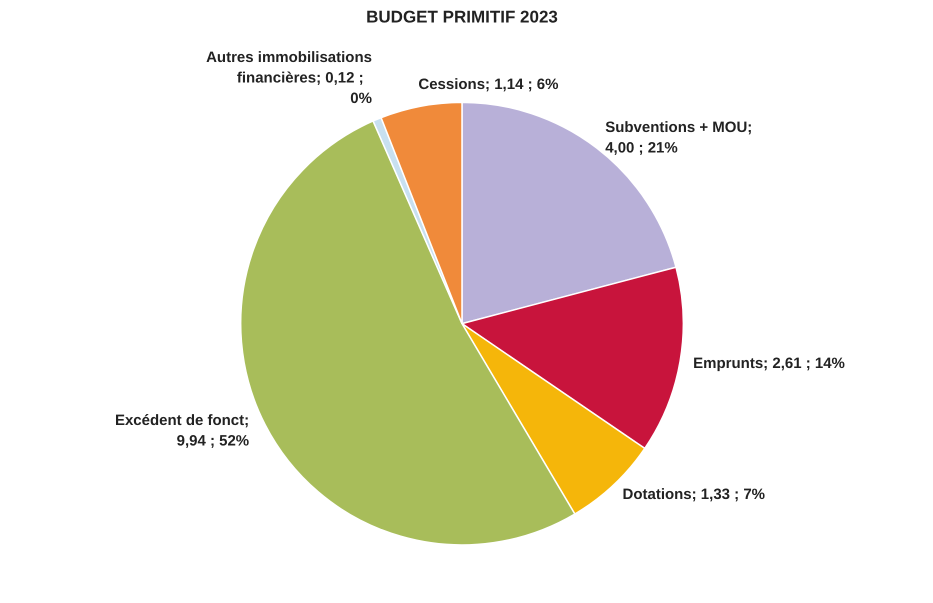 Image resolution: width=933 pixels, height=603 pixels. I want to click on slice-label: Cessions; 1,14 ; 6%, so click(488, 85).